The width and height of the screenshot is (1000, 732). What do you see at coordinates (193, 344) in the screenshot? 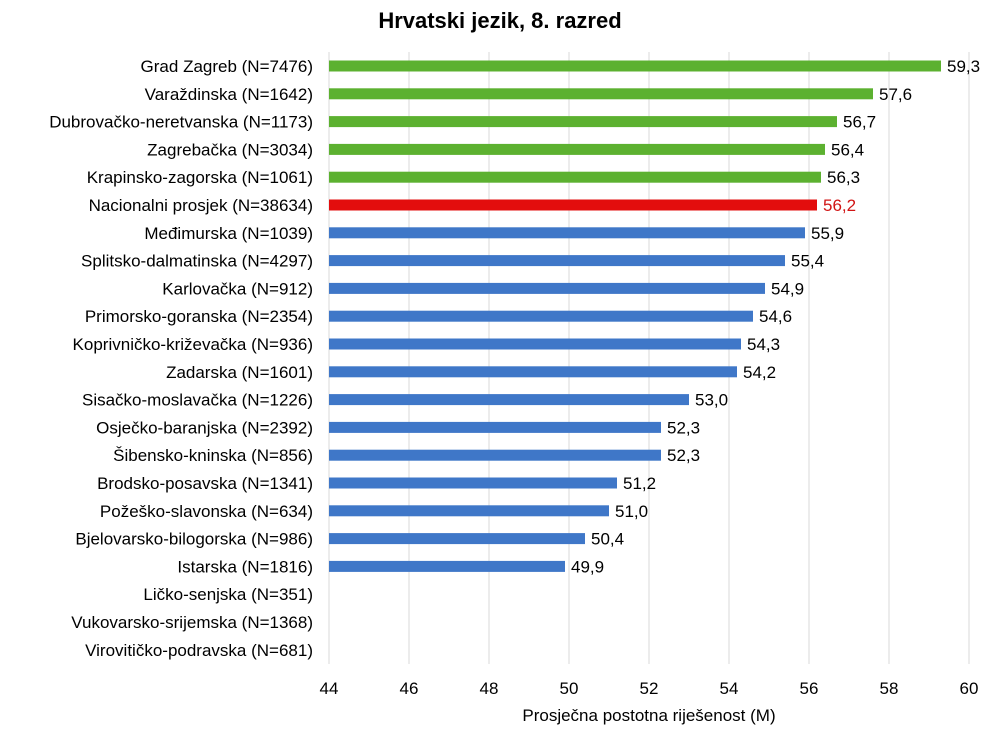
I see `category-label: Koprivničko-križevačka (N=936)` at bounding box center [193, 344].